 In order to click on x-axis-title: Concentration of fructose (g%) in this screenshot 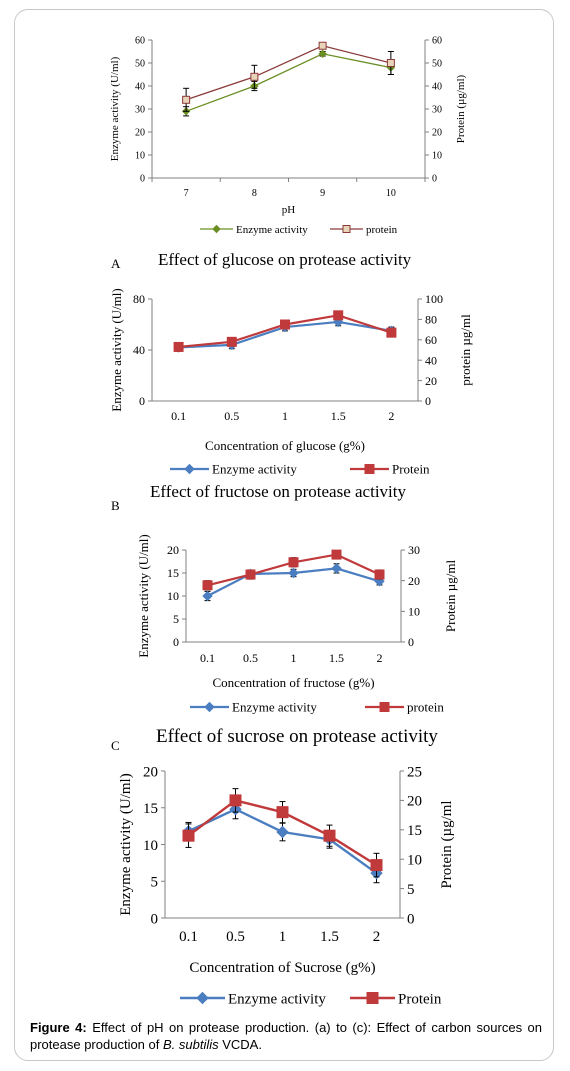, I will do `click(293, 682)`.